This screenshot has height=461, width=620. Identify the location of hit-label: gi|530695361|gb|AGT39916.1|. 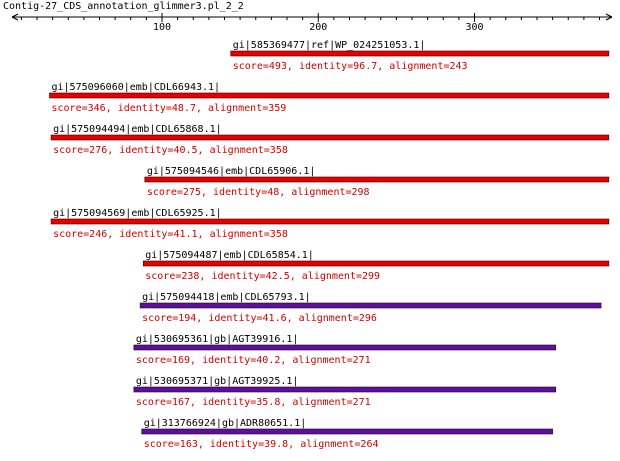
(217, 339).